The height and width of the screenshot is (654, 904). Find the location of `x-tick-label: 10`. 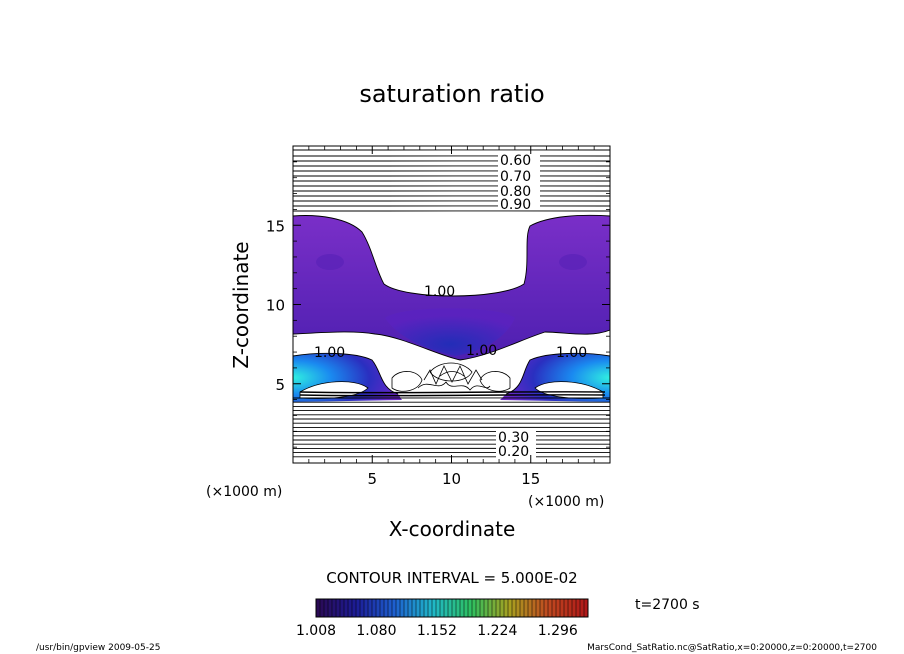

x-tick-label: 10 is located at coordinates (451, 479).